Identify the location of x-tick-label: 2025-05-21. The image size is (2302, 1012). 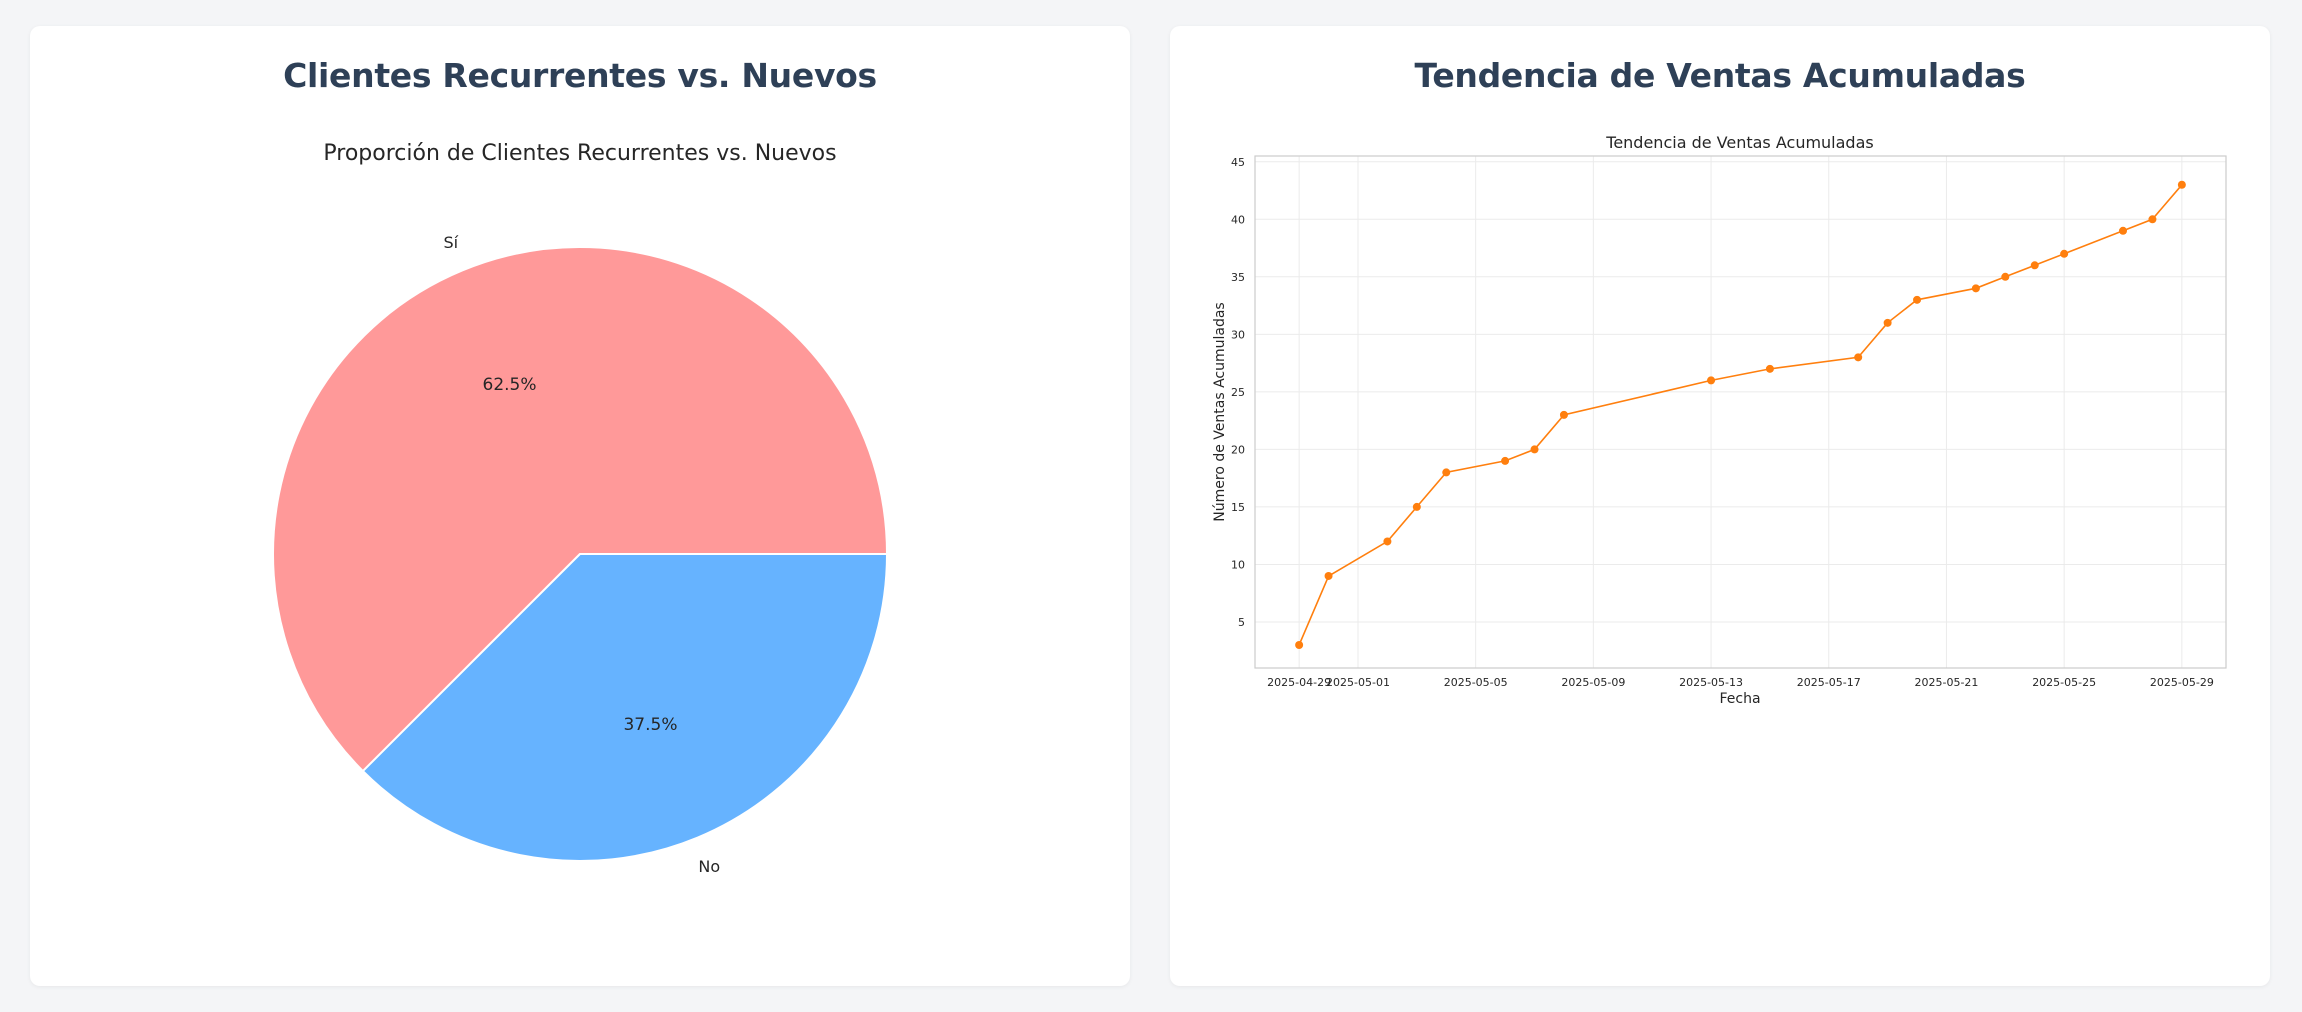
(1947, 682).